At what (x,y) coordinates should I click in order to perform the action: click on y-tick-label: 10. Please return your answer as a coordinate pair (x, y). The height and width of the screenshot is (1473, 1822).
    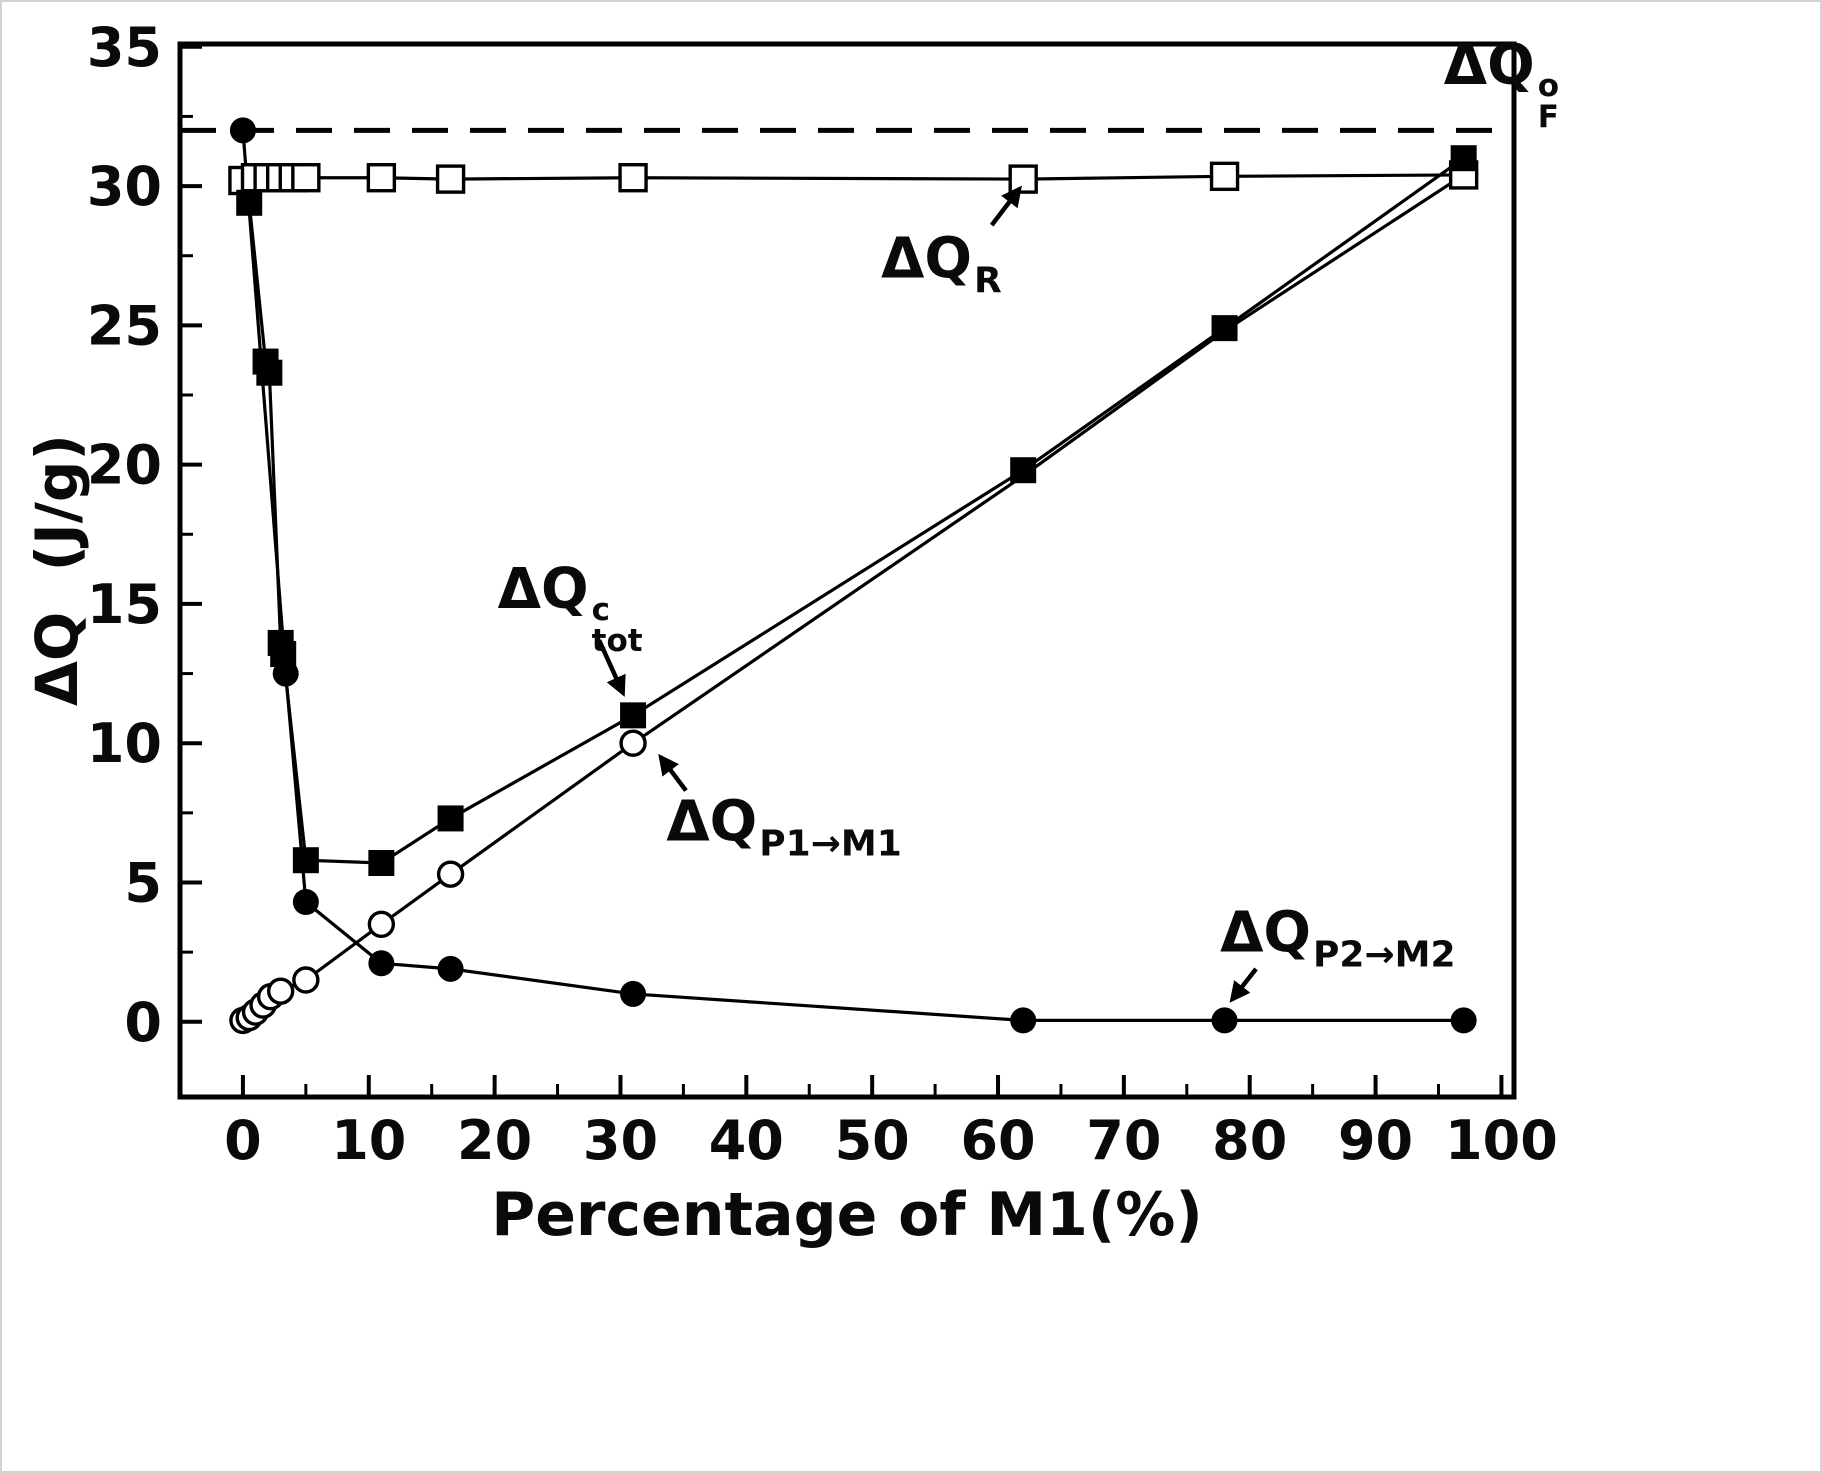
    Looking at the image, I should click on (124, 743).